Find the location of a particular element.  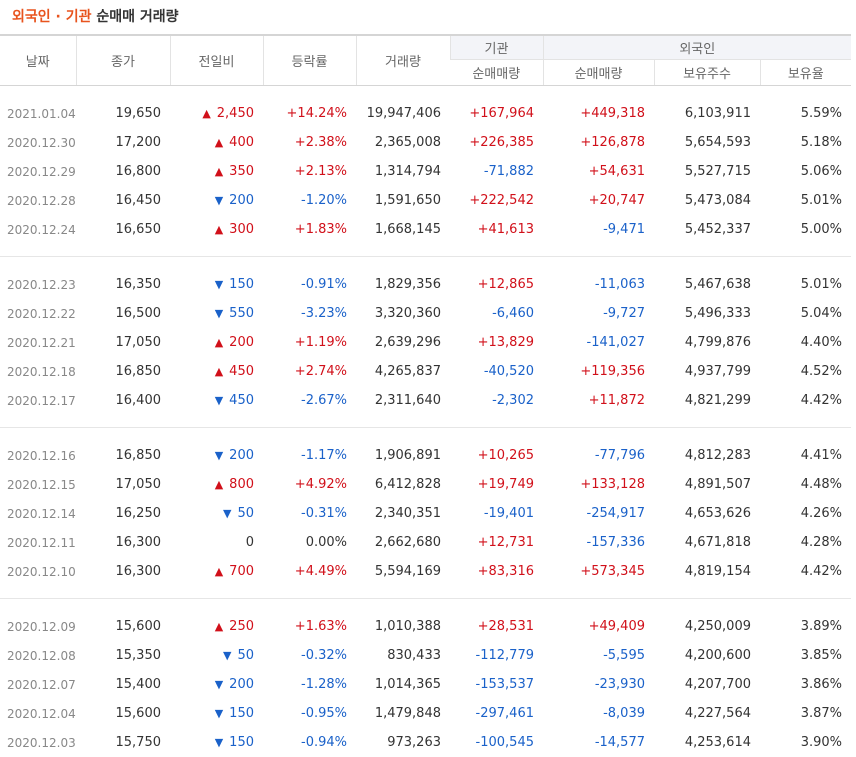

cell-foreign-net: -254,917 is located at coordinates (598, 513).